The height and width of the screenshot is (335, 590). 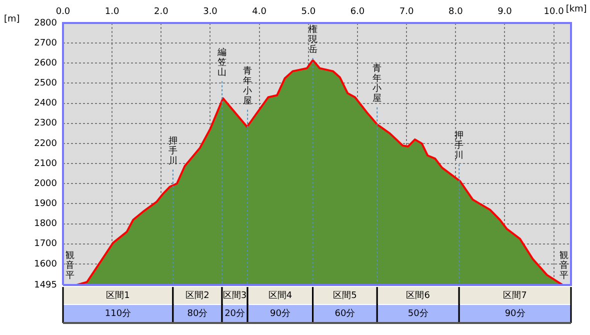 What do you see at coordinates (357, 11) in the screenshot?
I see `x-tick-label: 6.0` at bounding box center [357, 11].